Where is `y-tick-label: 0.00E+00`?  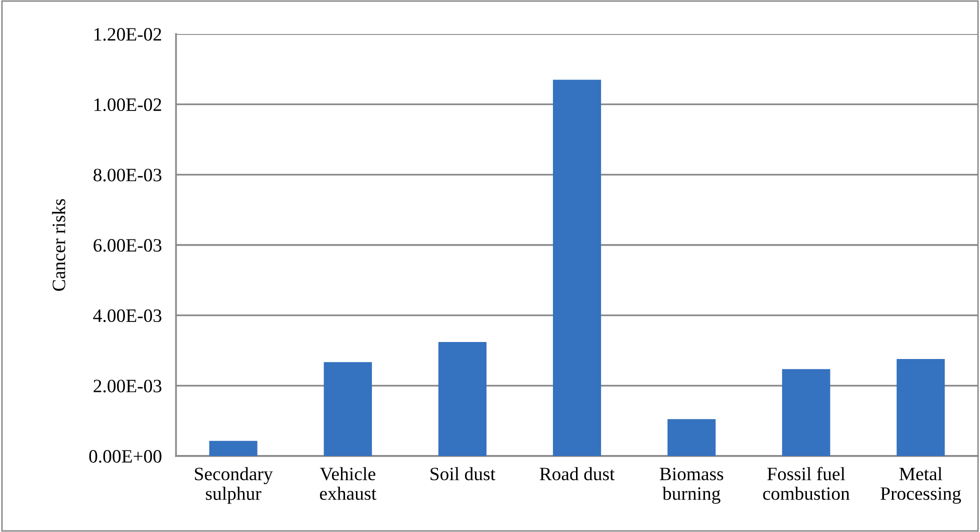
y-tick-label: 0.00E+00 is located at coordinates (125, 456).